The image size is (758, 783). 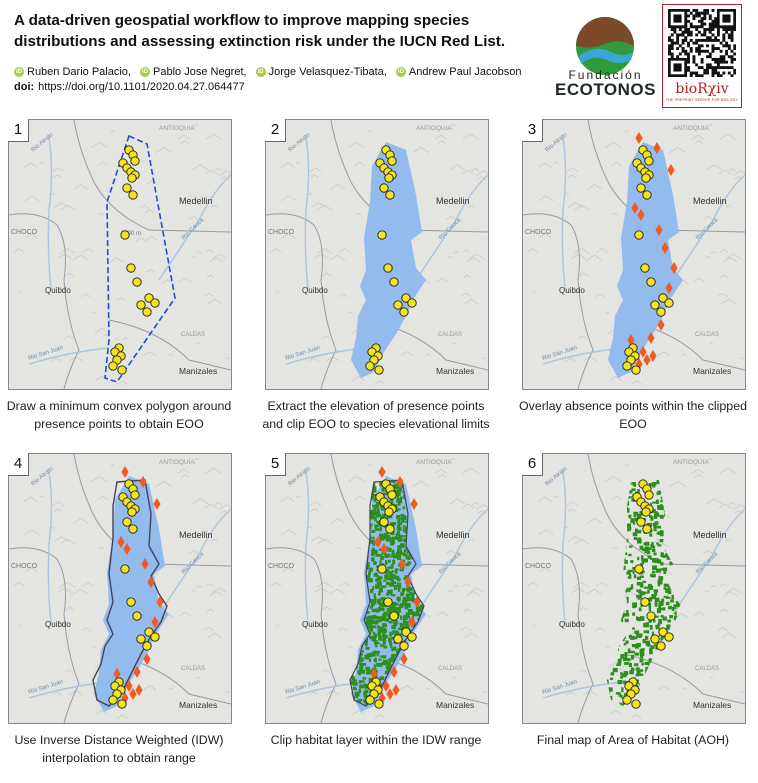 What do you see at coordinates (702, 56) in the screenshot?
I see `biorxiv-badge: bioRχiv THE PREPRINT SERVER FOR BIOLOGY` at bounding box center [702, 56].